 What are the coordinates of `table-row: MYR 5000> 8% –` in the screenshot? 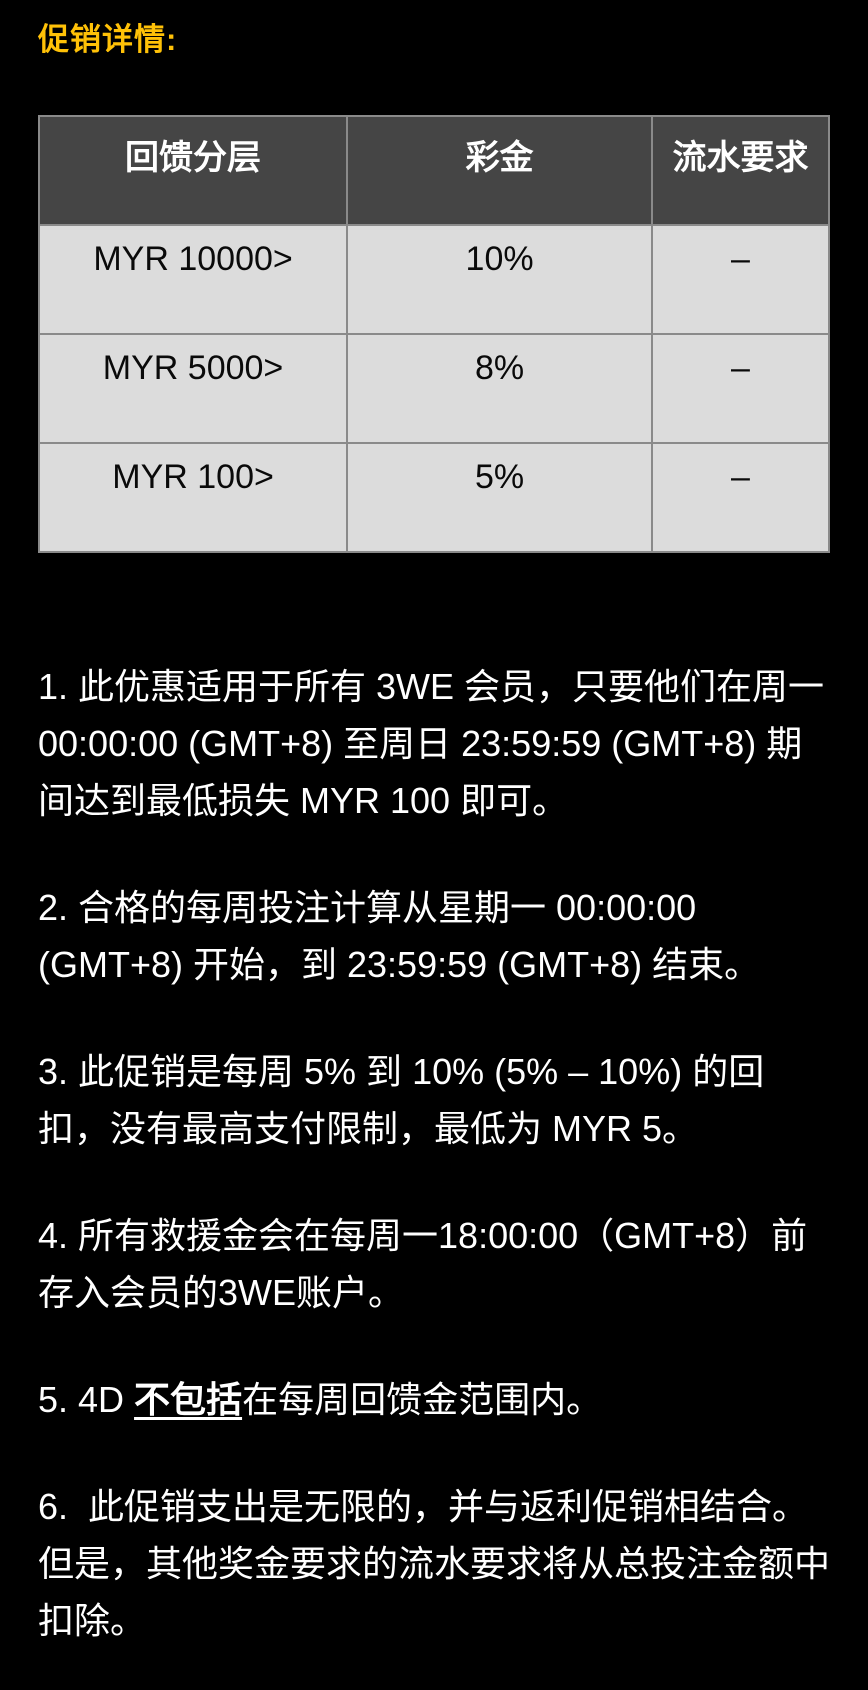 It's located at (433, 388).